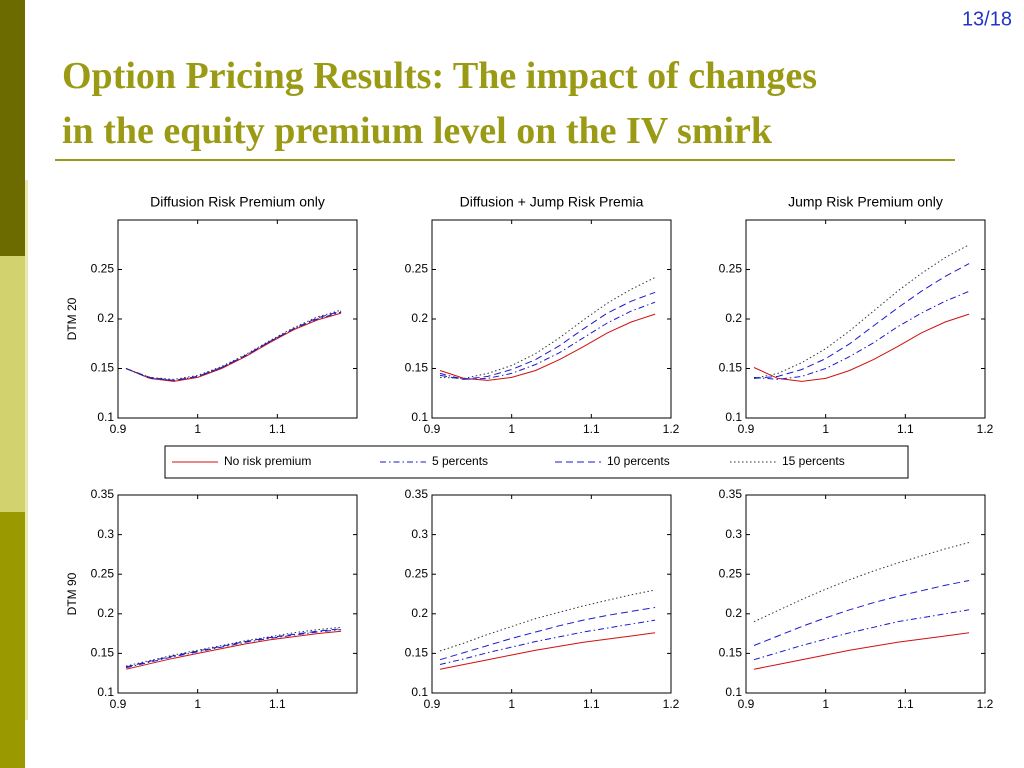 The image size is (1024, 768). What do you see at coordinates (26, 450) in the screenshot?
I see `side-stripe-thin` at bounding box center [26, 450].